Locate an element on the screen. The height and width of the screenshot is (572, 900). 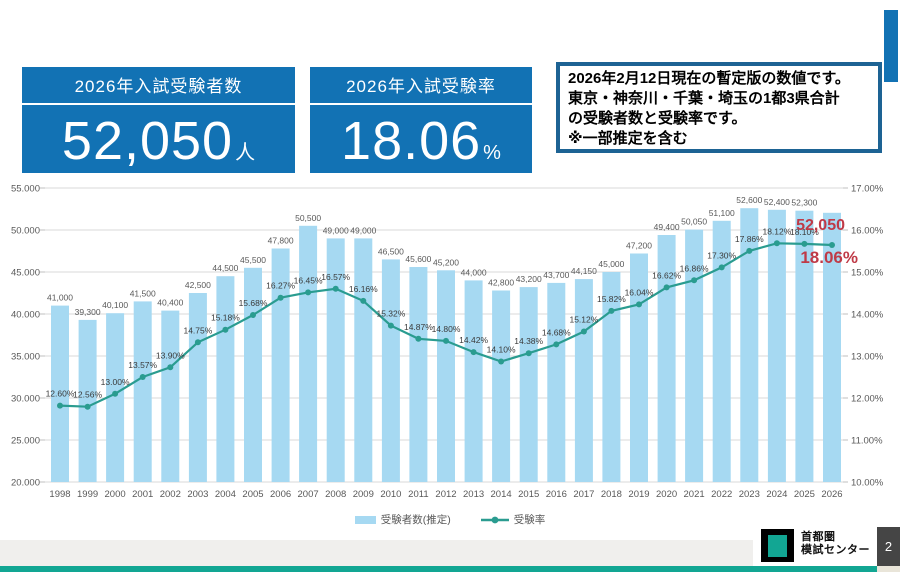
svg-text: 1999 is located at coordinates (87, 494).